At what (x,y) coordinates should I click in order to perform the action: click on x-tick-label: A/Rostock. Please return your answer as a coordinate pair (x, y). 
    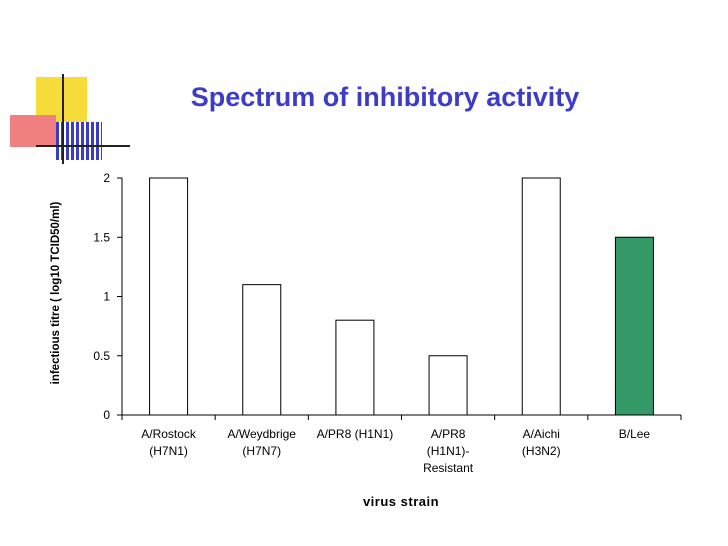
    Looking at the image, I should click on (169, 434).